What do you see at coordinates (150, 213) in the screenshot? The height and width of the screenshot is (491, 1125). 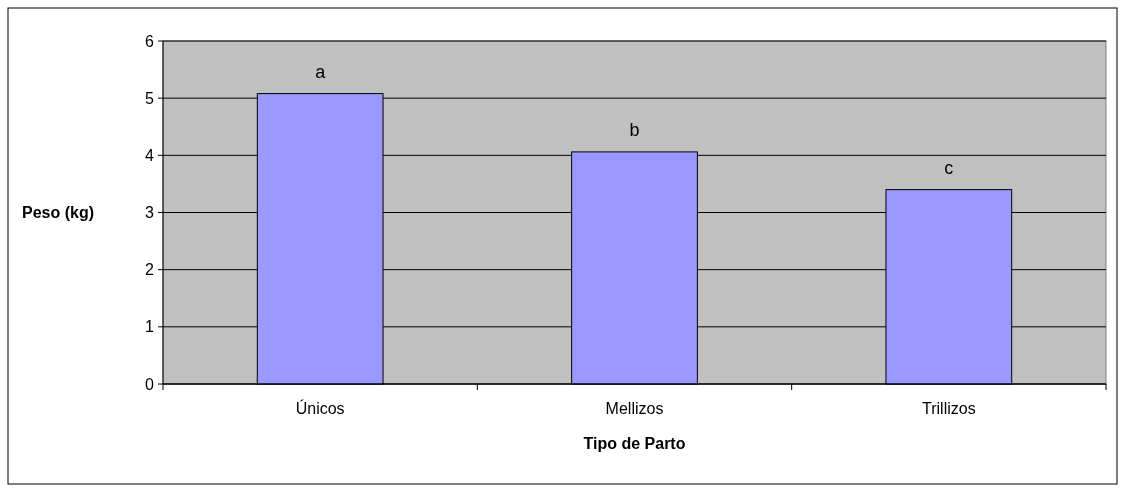 I see `y-tick-label: 3` at bounding box center [150, 213].